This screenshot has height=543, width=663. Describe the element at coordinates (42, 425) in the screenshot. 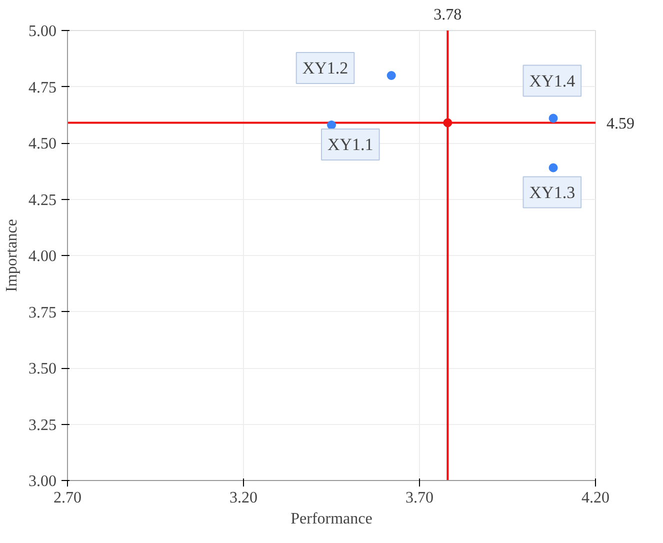

I see `y-tick-label: 3.25` at that location.